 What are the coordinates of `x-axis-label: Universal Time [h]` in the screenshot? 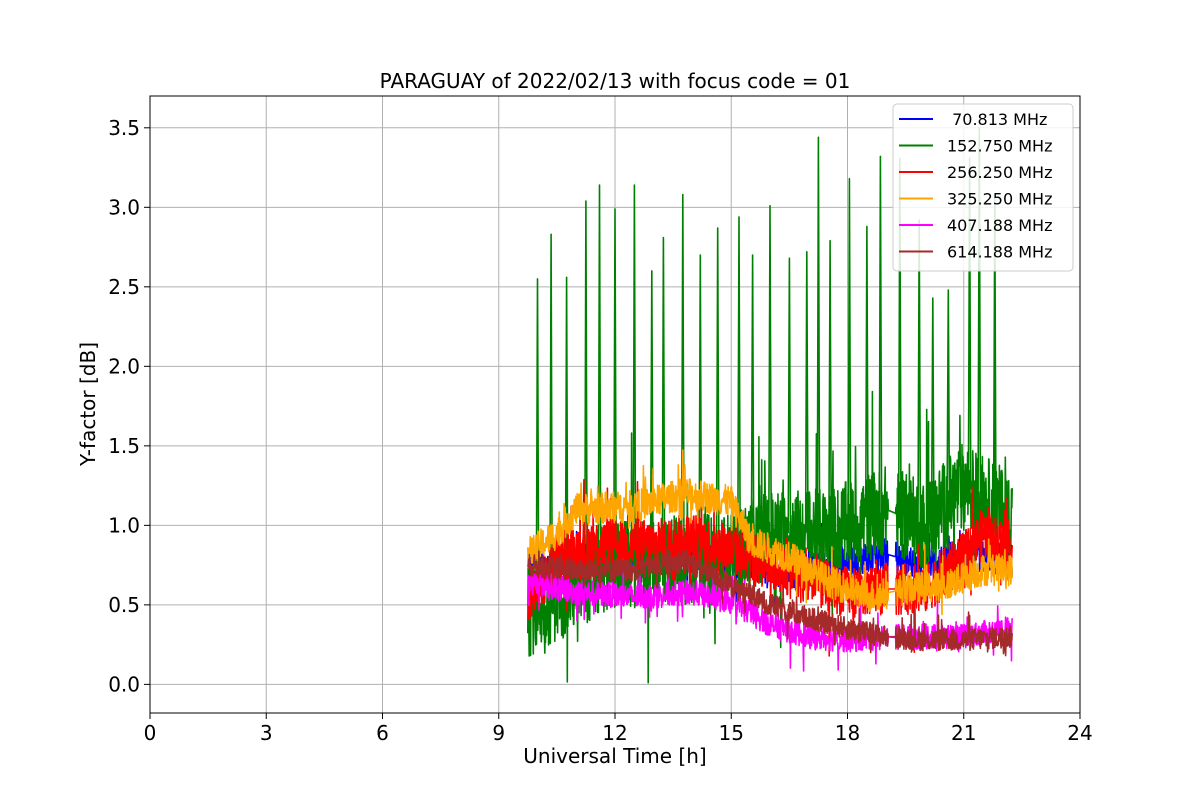 It's located at (614, 756).